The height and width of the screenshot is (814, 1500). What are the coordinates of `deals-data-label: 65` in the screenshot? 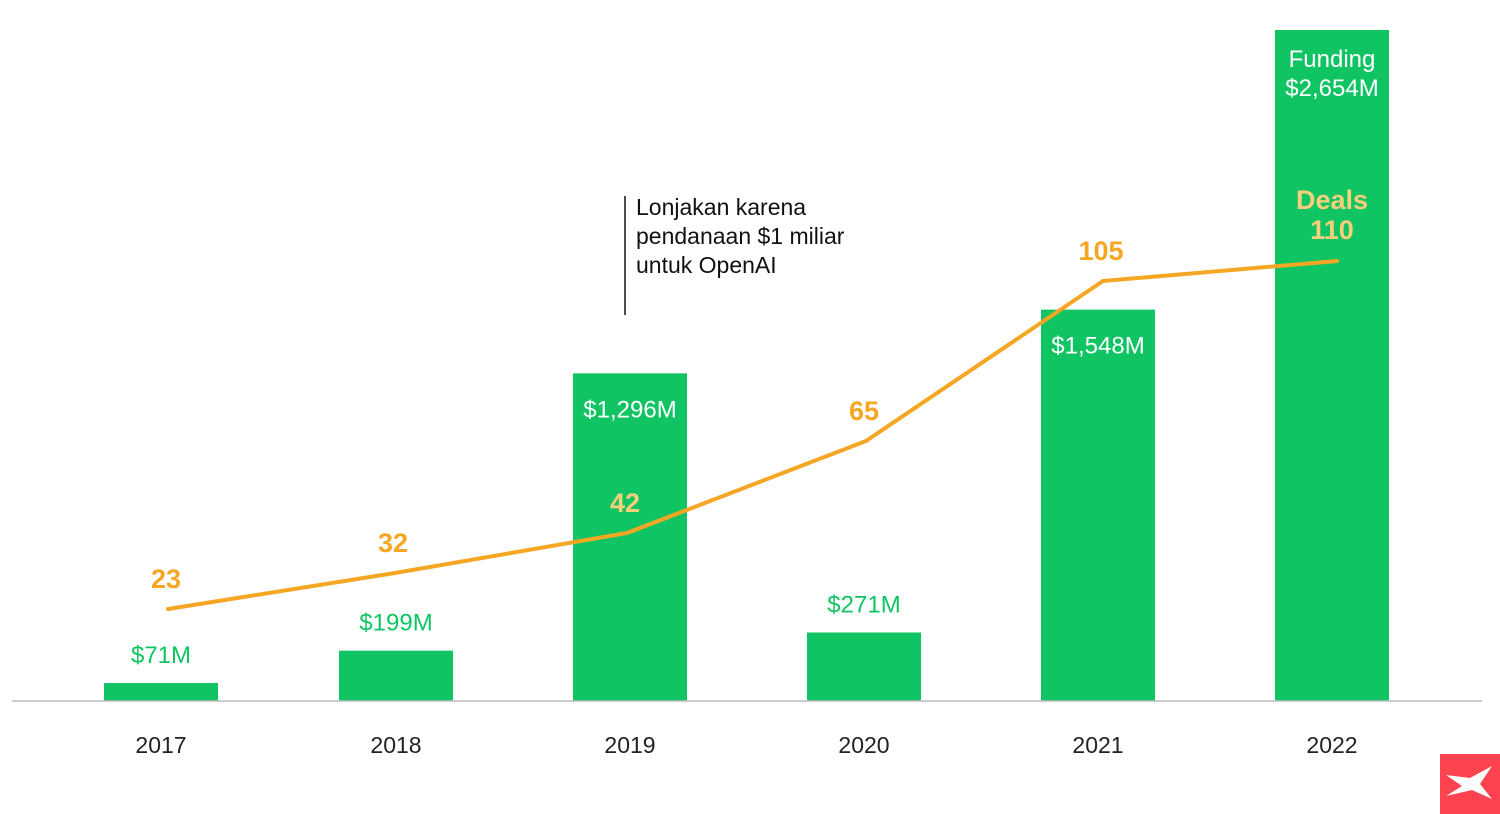 It's located at (864, 411).